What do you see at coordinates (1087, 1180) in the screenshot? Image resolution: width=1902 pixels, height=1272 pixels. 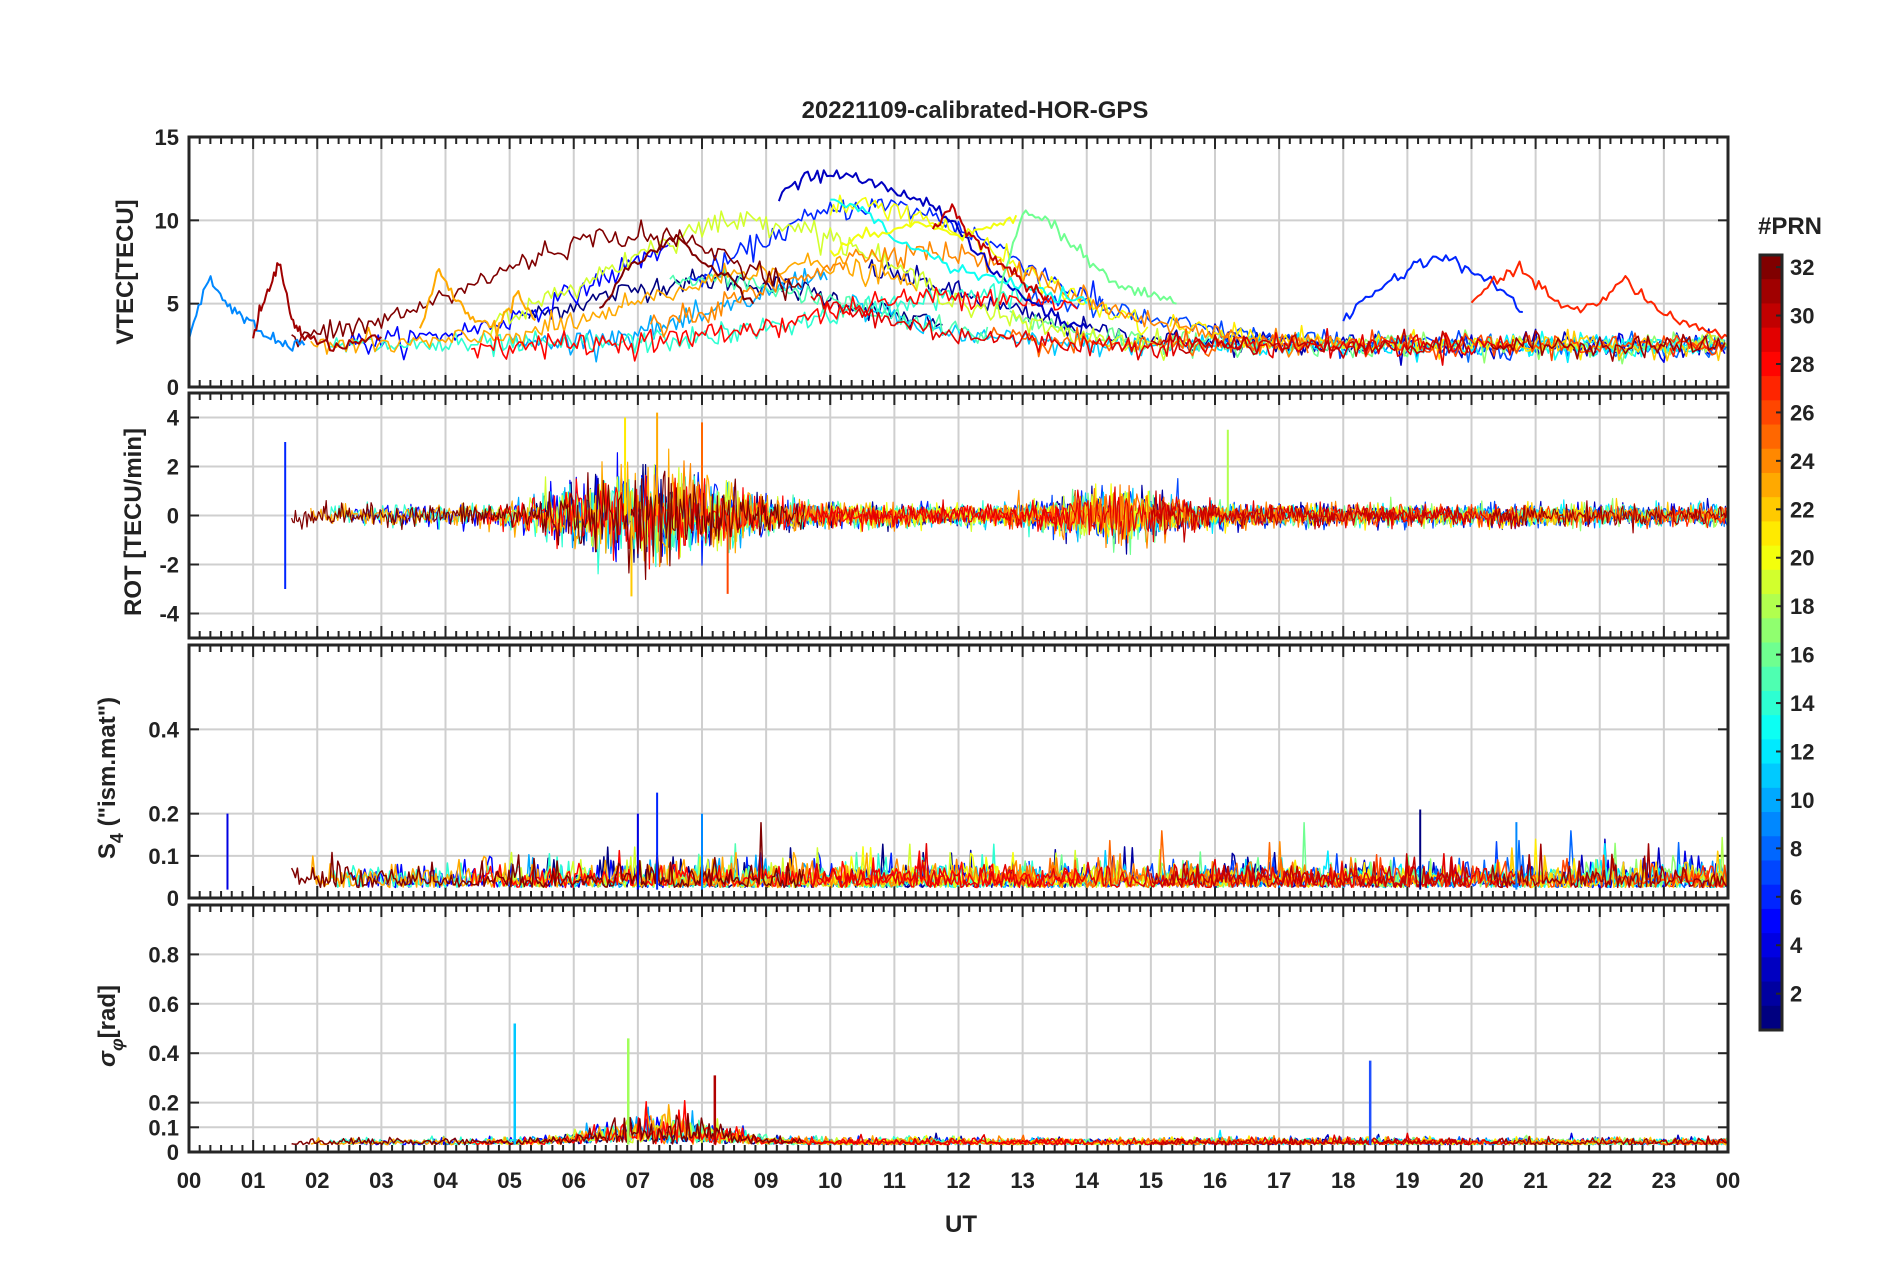 I see `x-tick-label: 14` at bounding box center [1087, 1180].